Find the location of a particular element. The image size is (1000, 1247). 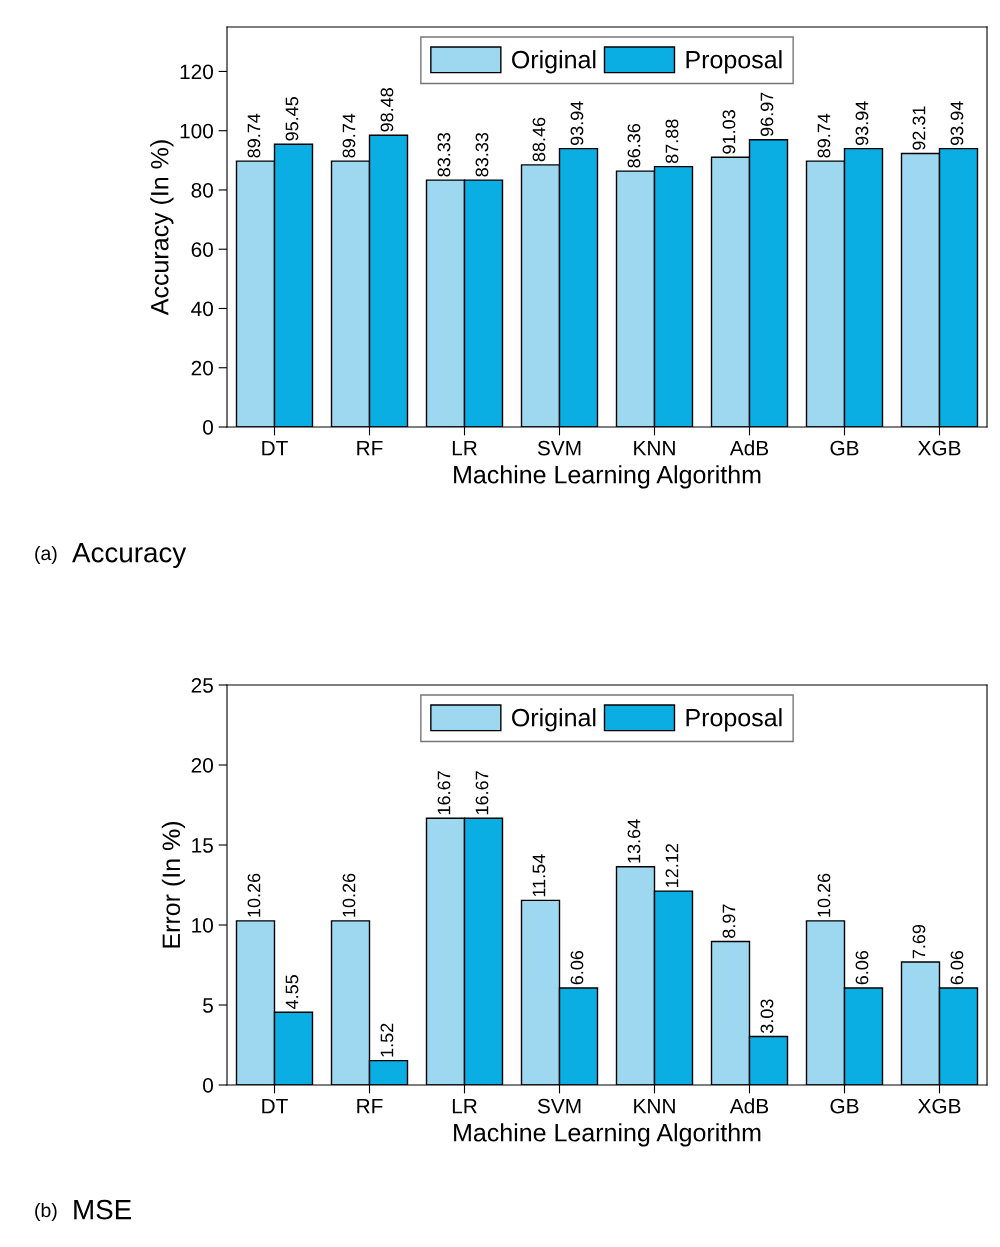

data-label: 11.54 is located at coordinates (539, 875).